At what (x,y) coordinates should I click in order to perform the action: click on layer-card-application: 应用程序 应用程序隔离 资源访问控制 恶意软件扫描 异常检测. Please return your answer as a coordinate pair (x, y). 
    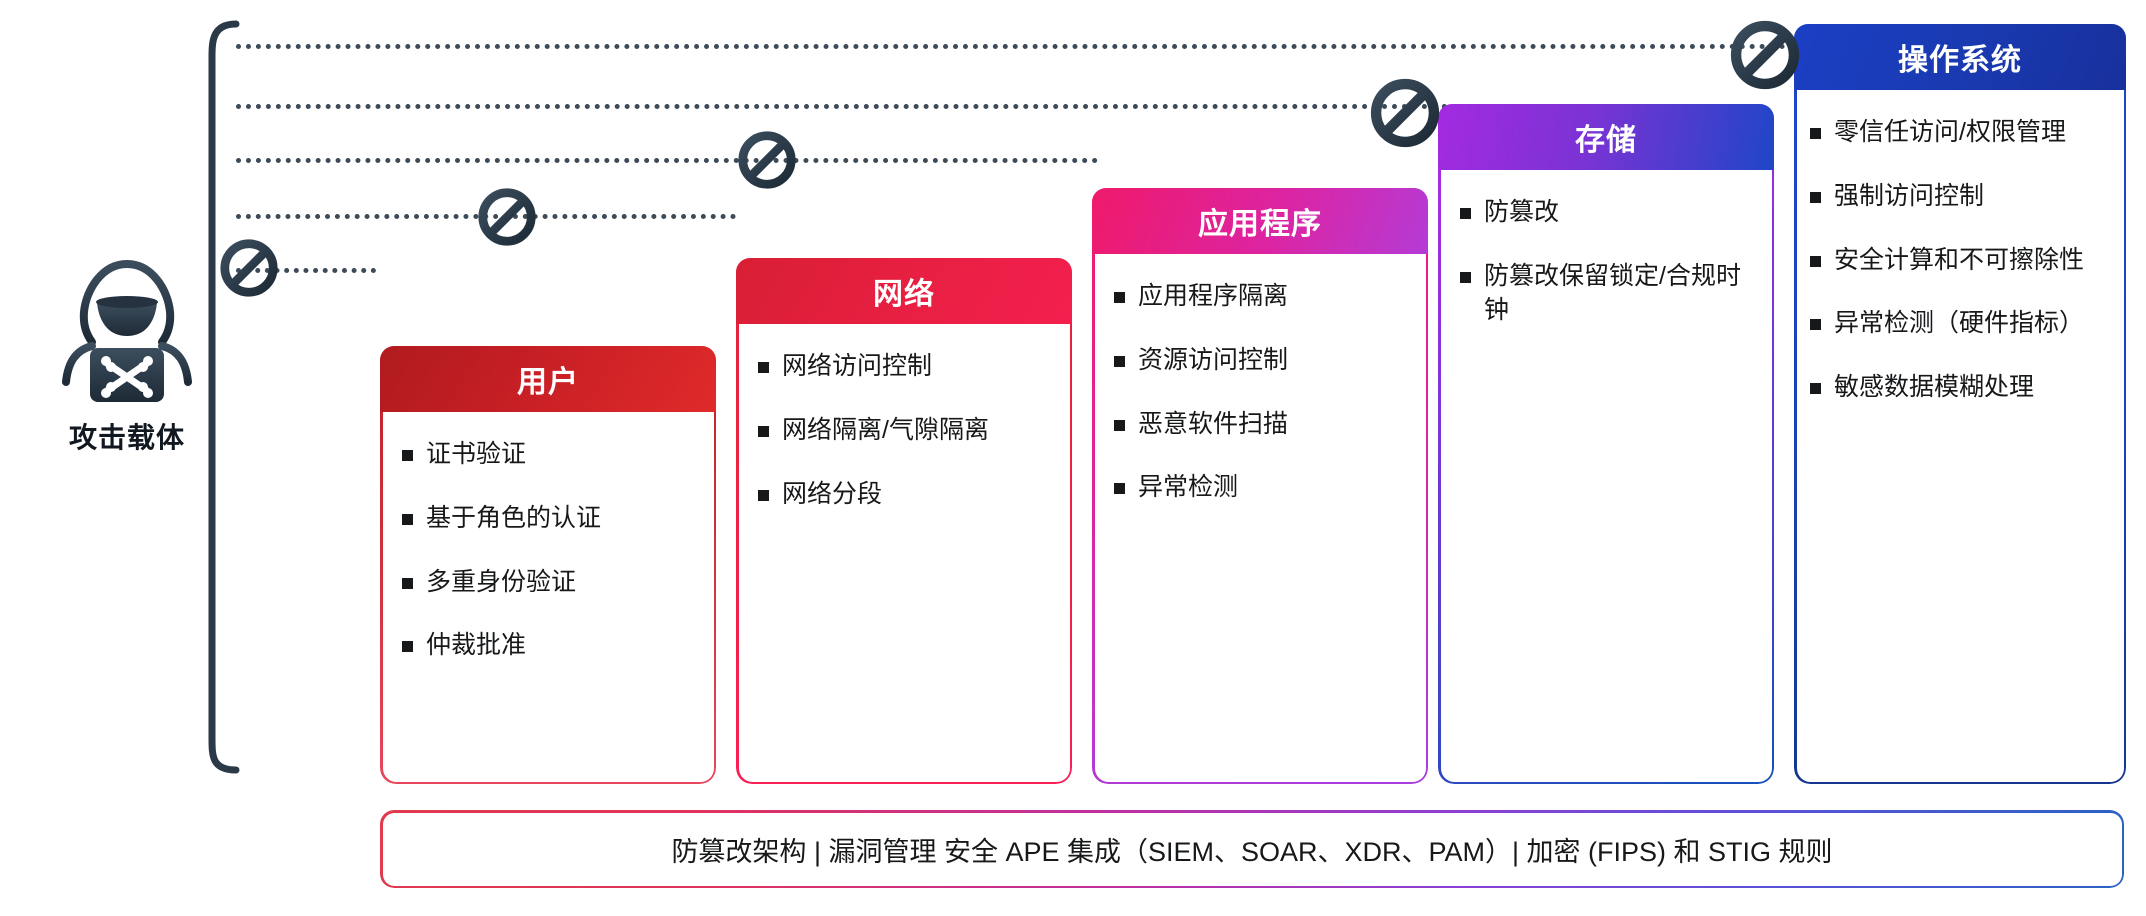
    Looking at the image, I should click on (1260, 486).